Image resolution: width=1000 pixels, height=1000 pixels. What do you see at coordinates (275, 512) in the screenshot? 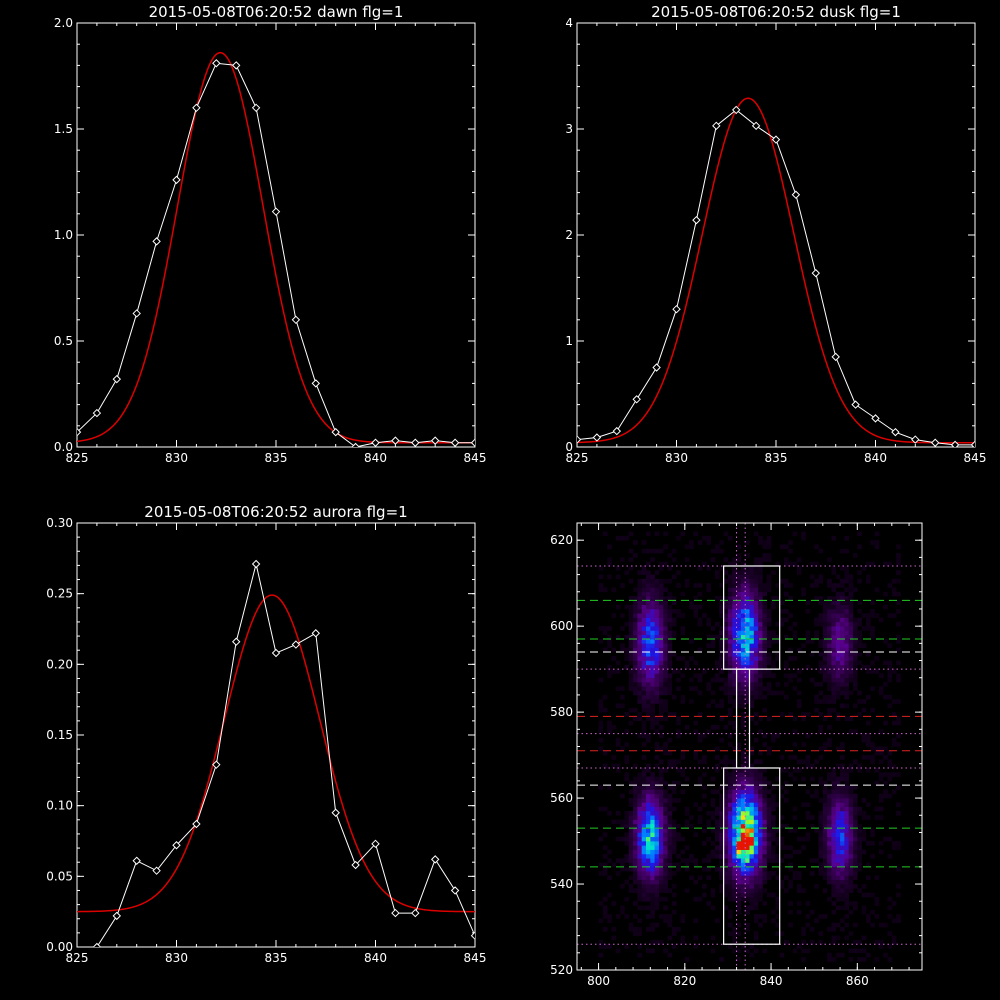
I see `chart-title: 2015-05-08T06:20:52 aurora flg=1` at bounding box center [275, 512].